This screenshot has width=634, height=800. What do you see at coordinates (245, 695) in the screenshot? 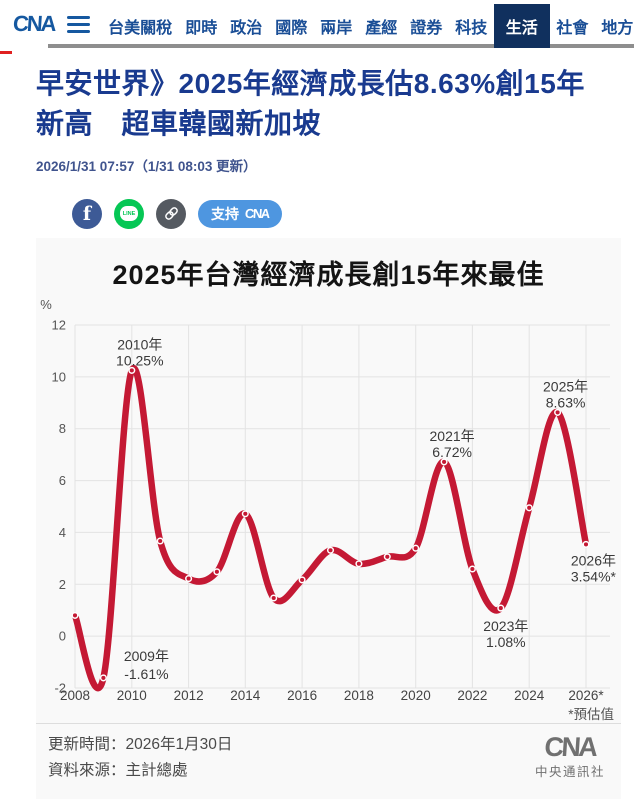
I see `svg-text: 2014` at bounding box center [245, 695].